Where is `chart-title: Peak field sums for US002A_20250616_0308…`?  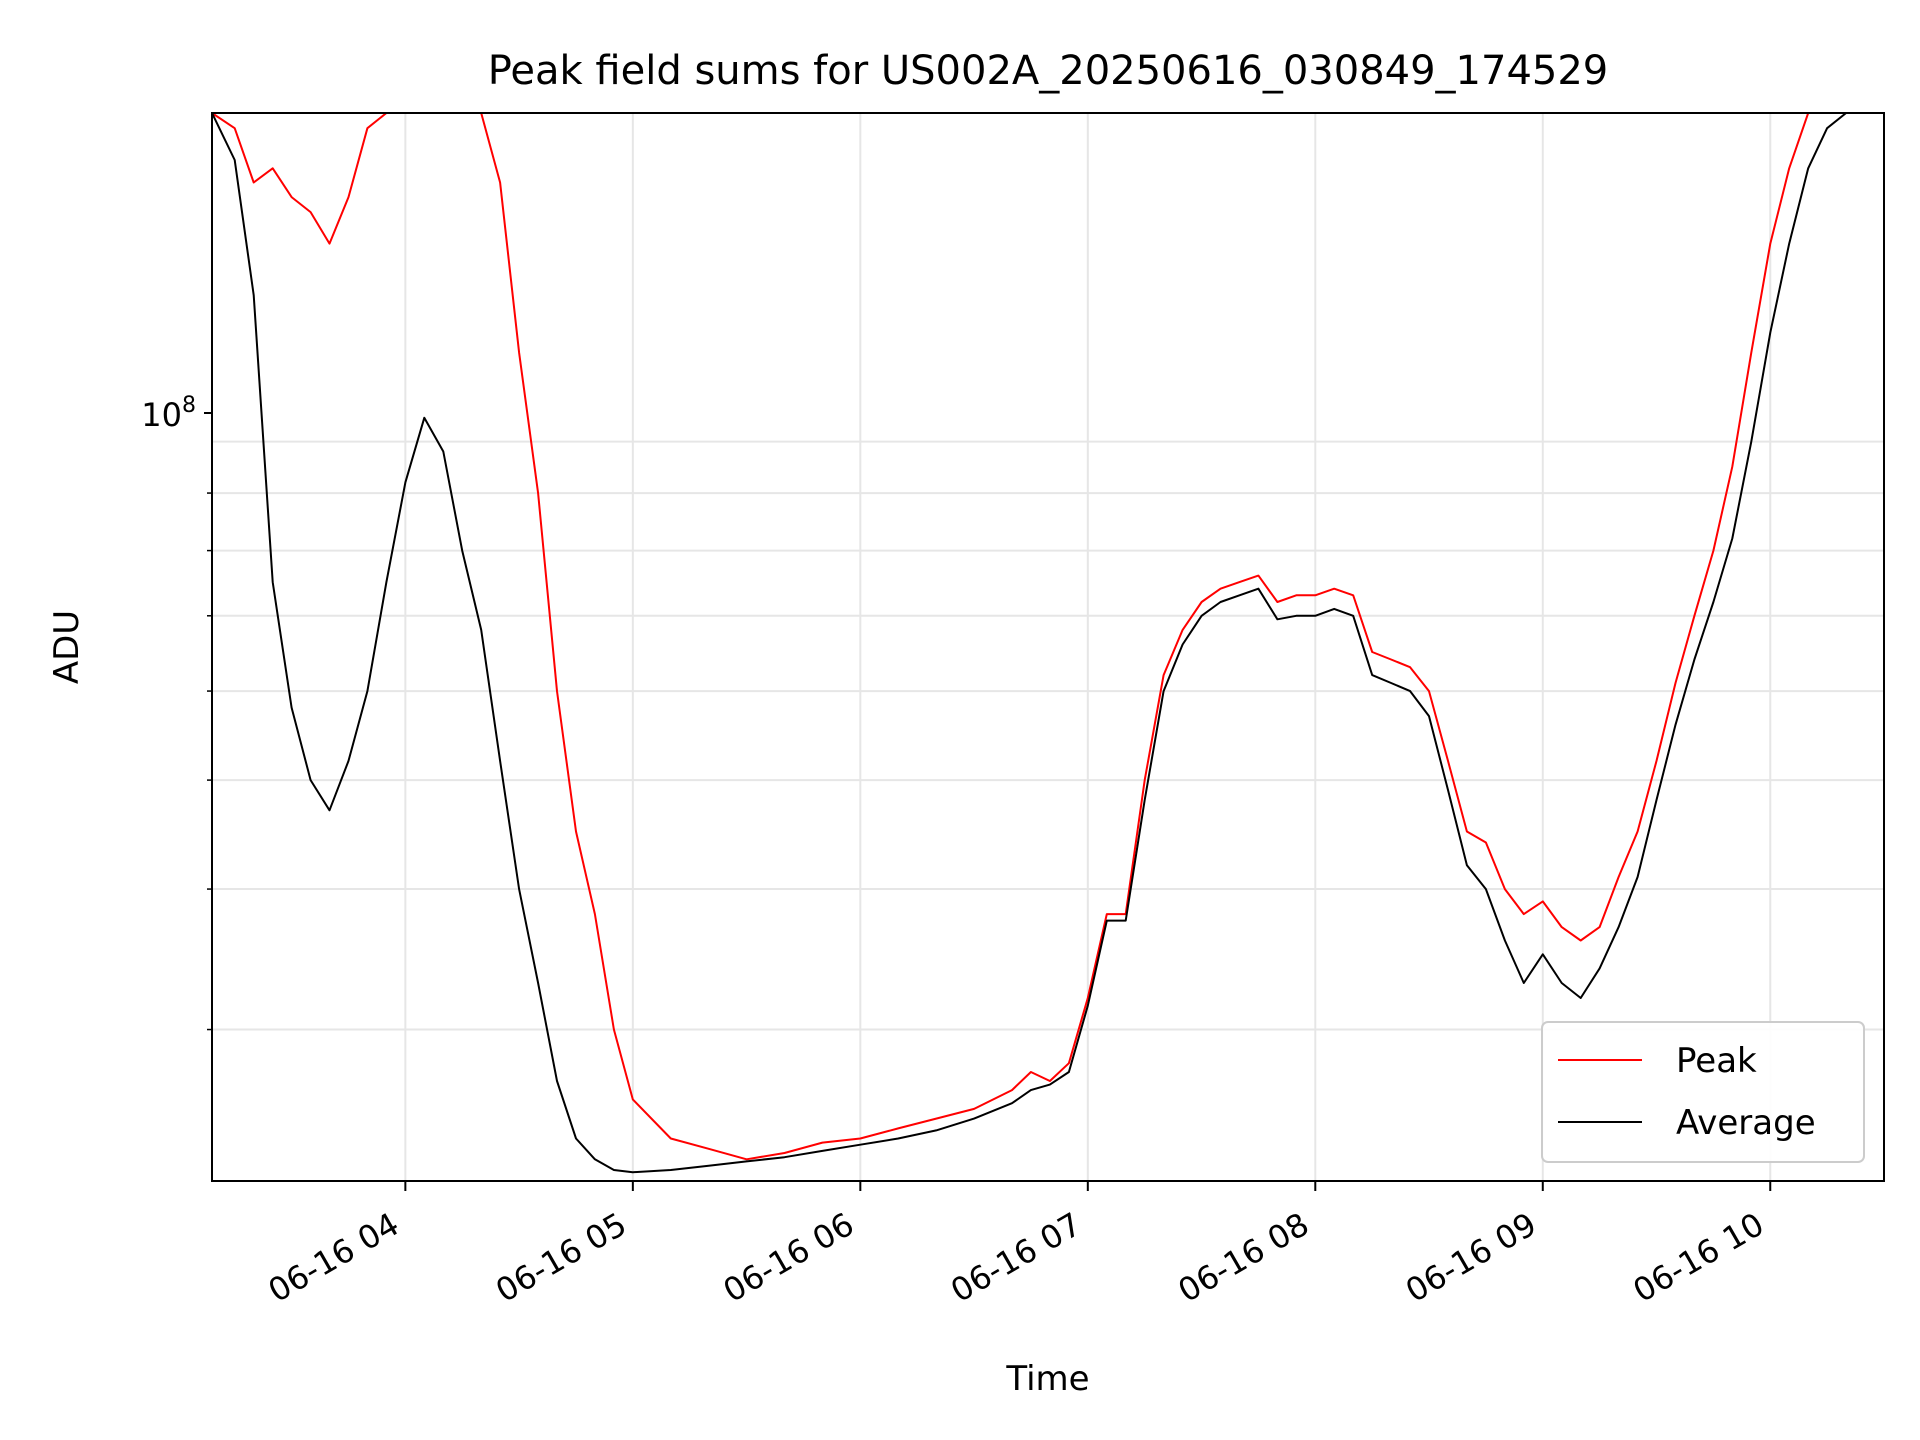
chart-title: Peak field sums for US002A_20250616_0308… is located at coordinates (1048, 71).